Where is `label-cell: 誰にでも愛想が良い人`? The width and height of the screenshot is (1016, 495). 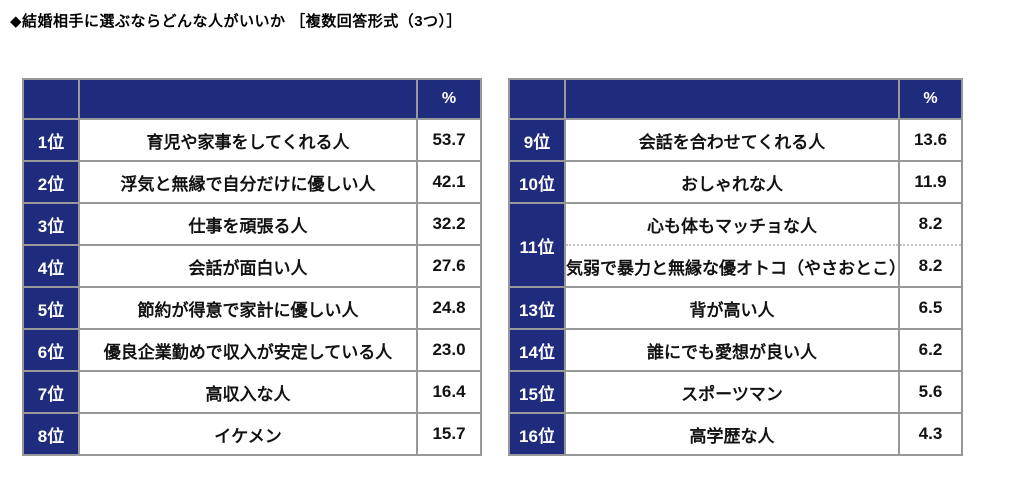
label-cell: 誰にでも愛想が良い人 is located at coordinates (732, 350).